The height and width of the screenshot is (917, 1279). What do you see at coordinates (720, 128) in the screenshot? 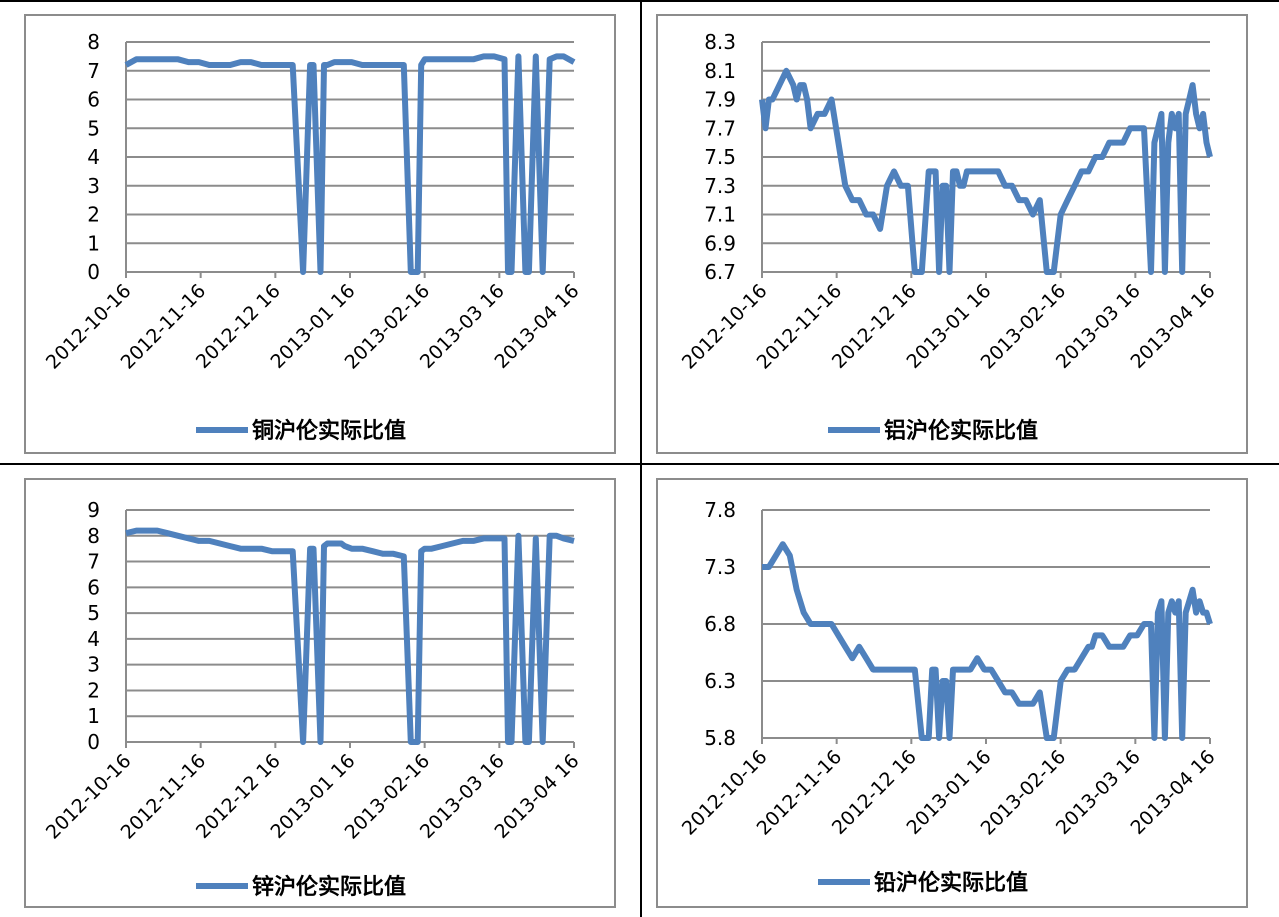
I see `y-tick-label: 7.7` at bounding box center [720, 128].